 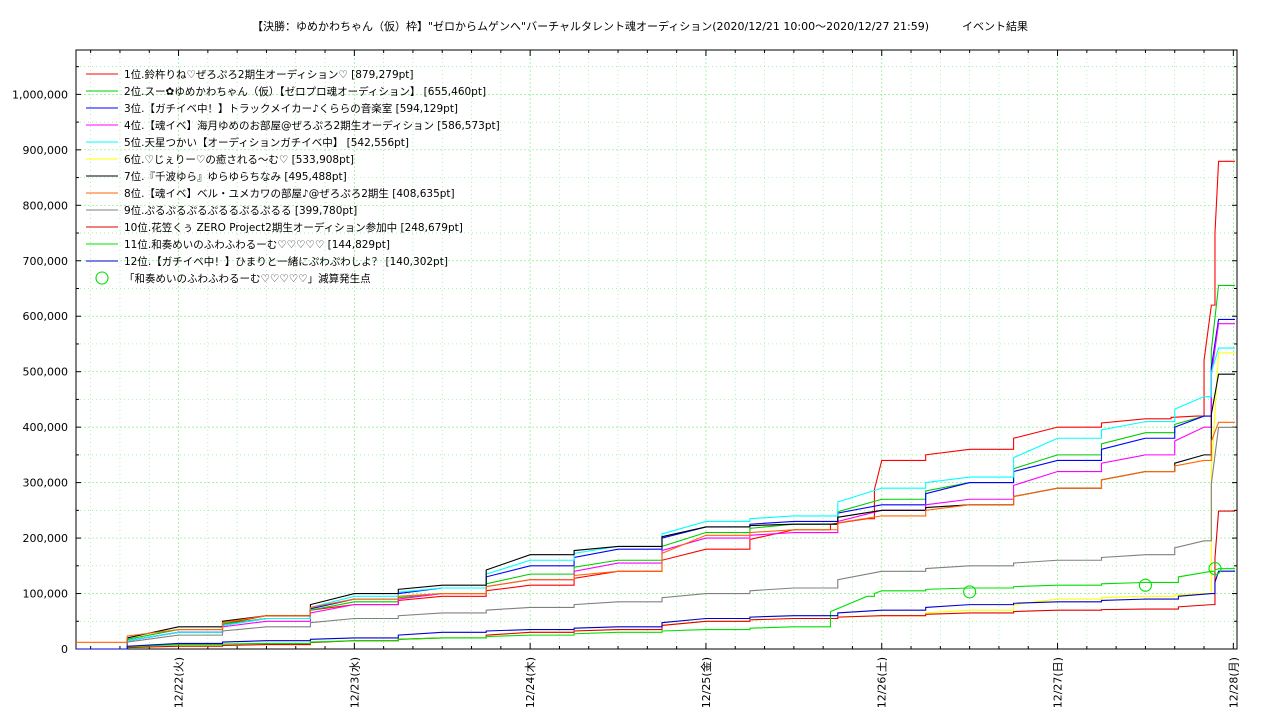 What do you see at coordinates (1092, 580) in the screenshot?
I see `subtraction-markers` at bounding box center [1092, 580].